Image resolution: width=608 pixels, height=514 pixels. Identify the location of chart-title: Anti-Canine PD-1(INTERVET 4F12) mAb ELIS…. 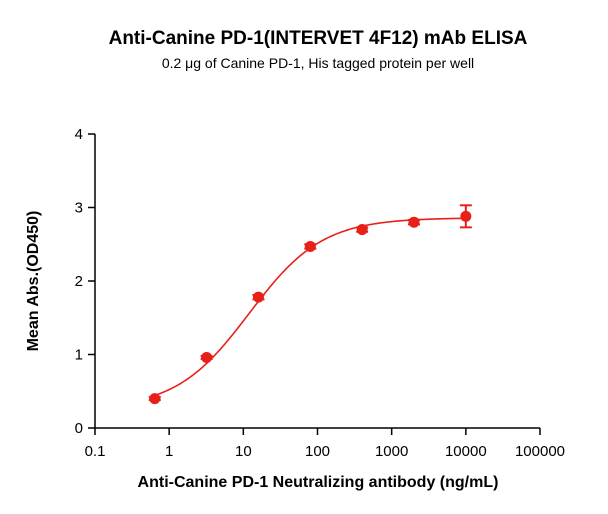
(318, 38).